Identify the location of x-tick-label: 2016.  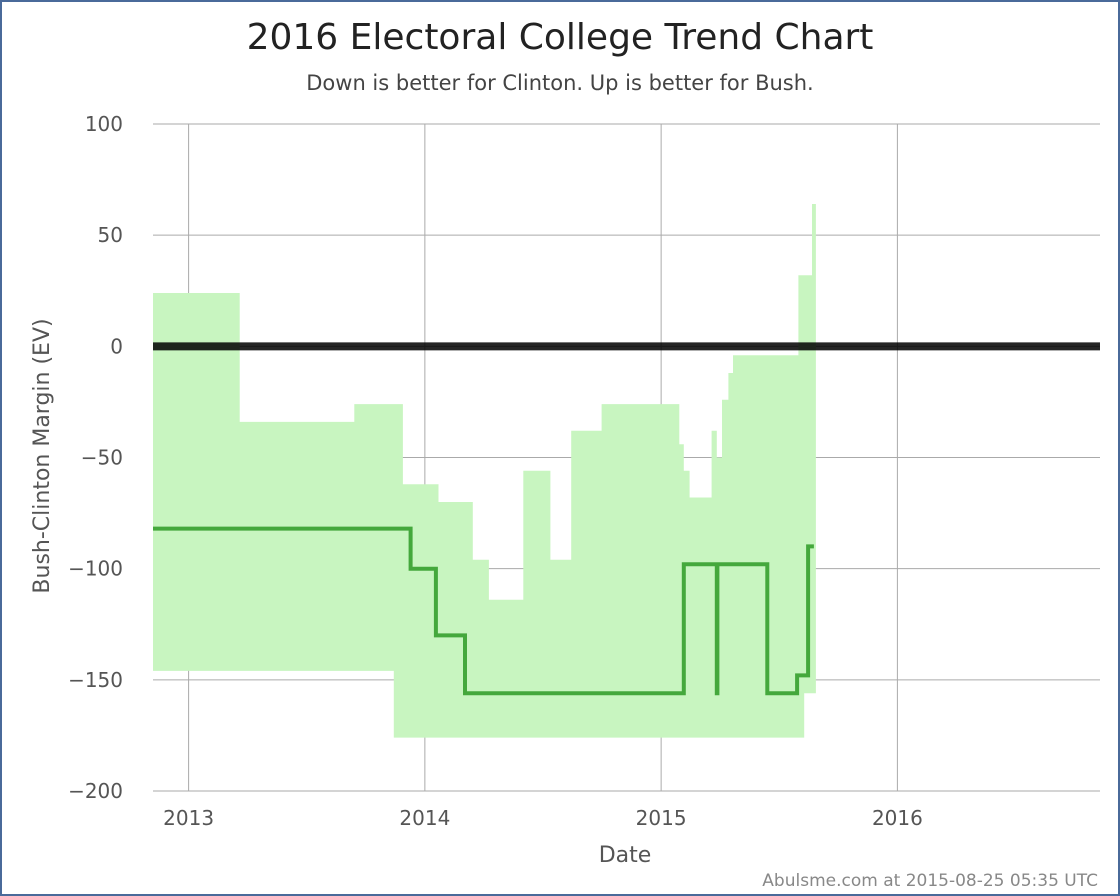
(897, 818).